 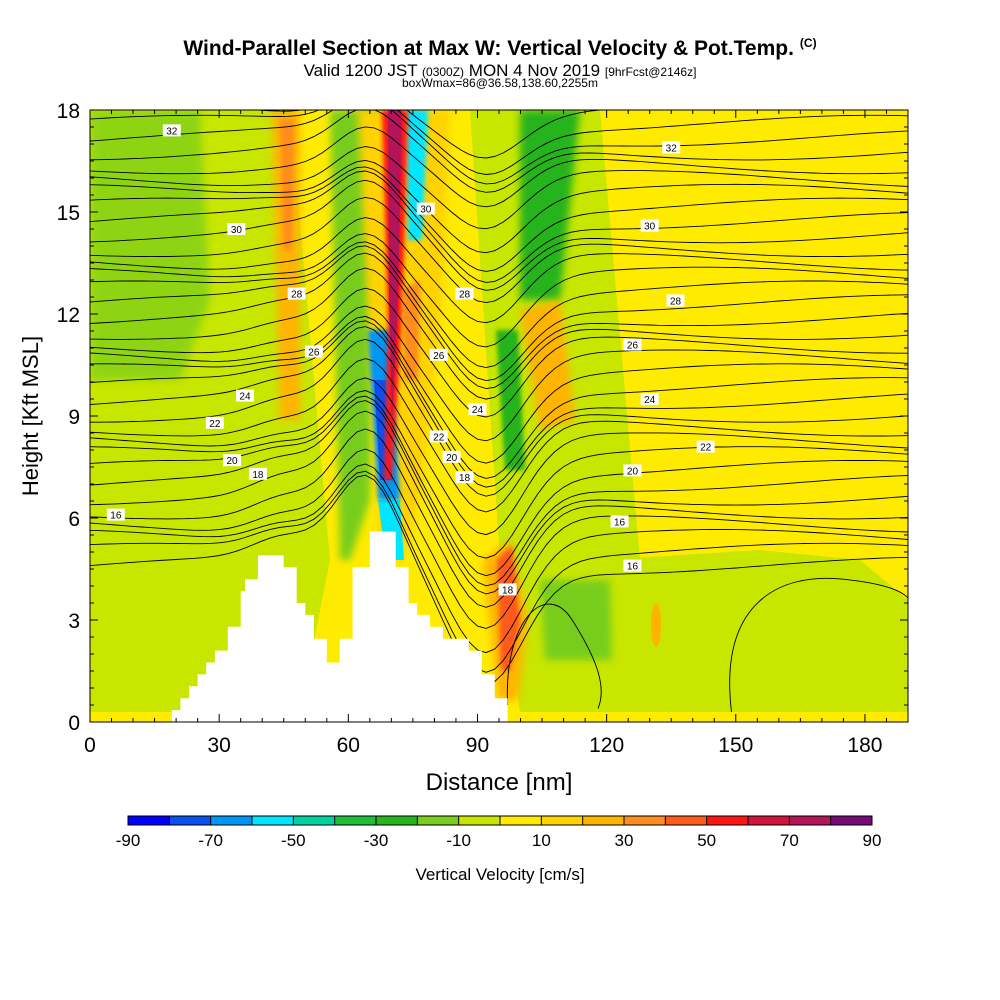 I want to click on colorbar-tick-label: 30, so click(x=624, y=840).